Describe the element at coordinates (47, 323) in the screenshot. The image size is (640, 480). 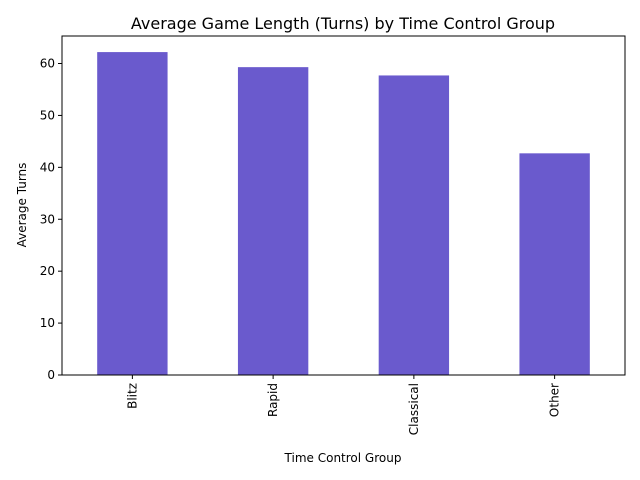
I see `y-tick-label: 10` at that location.